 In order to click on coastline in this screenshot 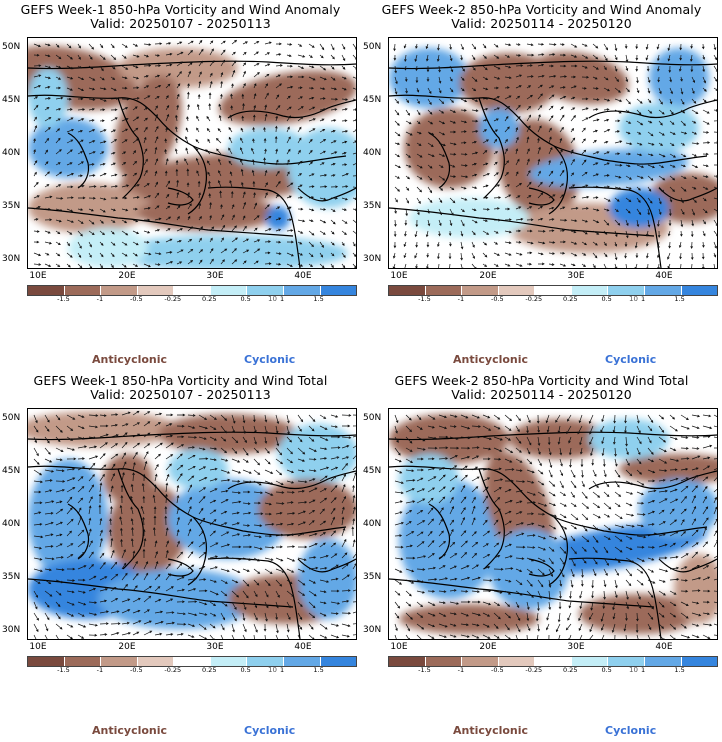, I will do `click(118, 154)`.